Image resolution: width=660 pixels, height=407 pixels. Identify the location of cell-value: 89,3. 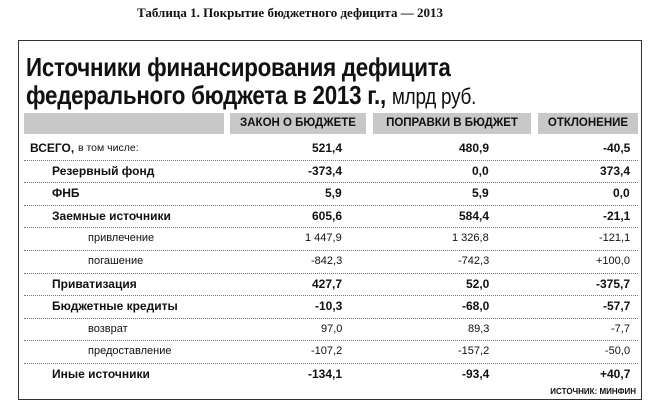
(479, 328).